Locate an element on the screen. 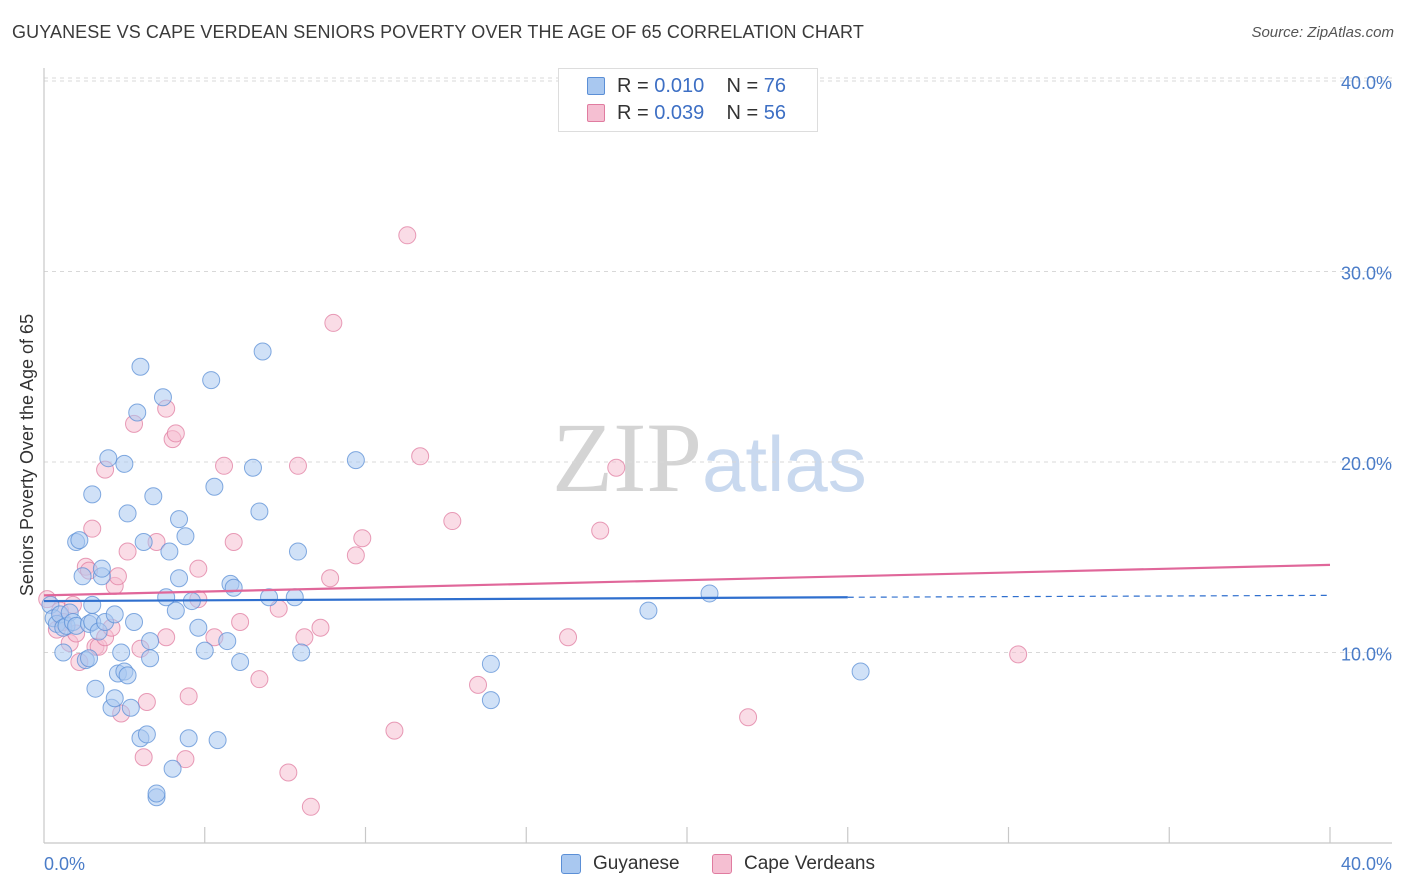  y-tick-label: 10.0% is located at coordinates (1366, 655).